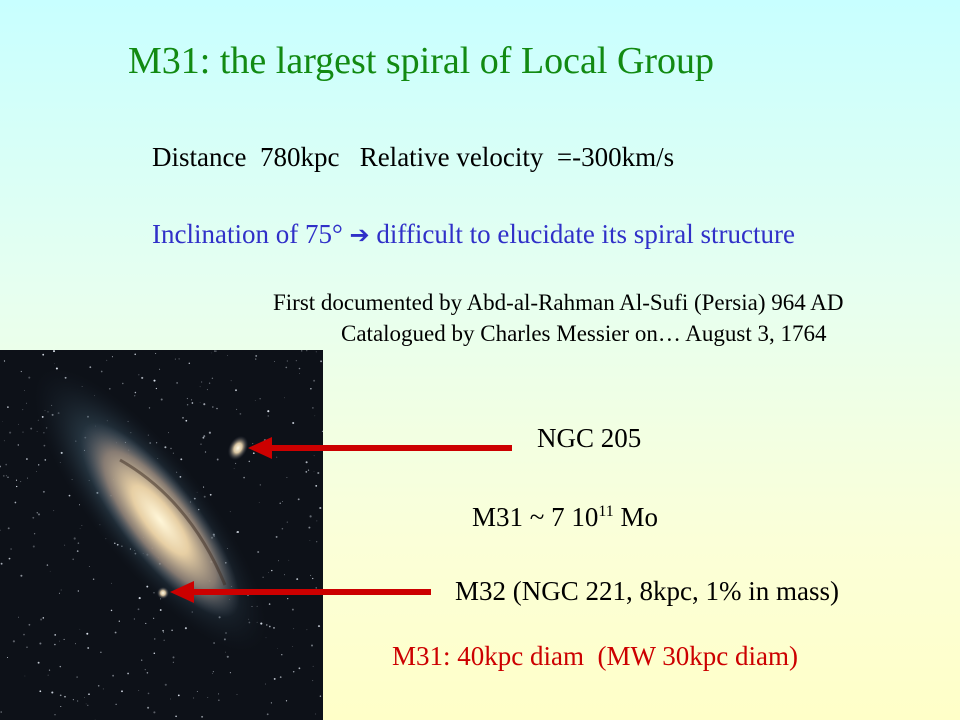 The height and width of the screenshot is (720, 960). What do you see at coordinates (359, 235) in the screenshot?
I see `right-arrow-icon: ➔` at bounding box center [359, 235].